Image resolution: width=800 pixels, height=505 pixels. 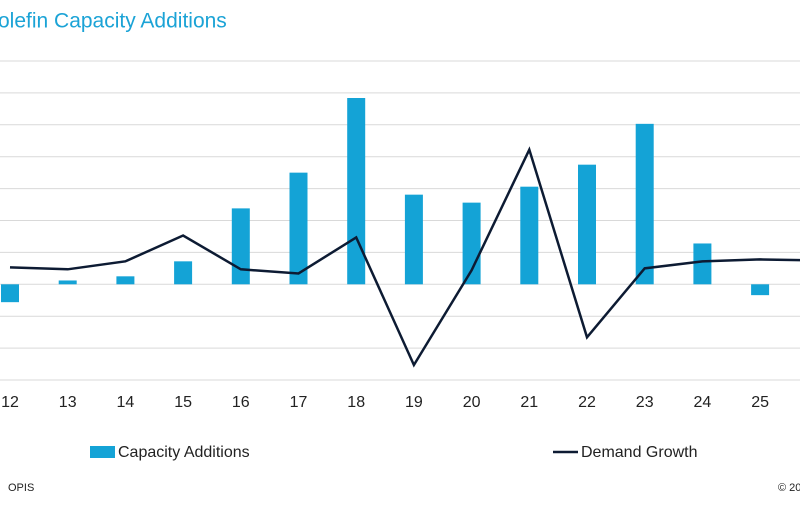 What do you see at coordinates (299, 402) in the screenshot?
I see `x-tick-label: 17` at bounding box center [299, 402].